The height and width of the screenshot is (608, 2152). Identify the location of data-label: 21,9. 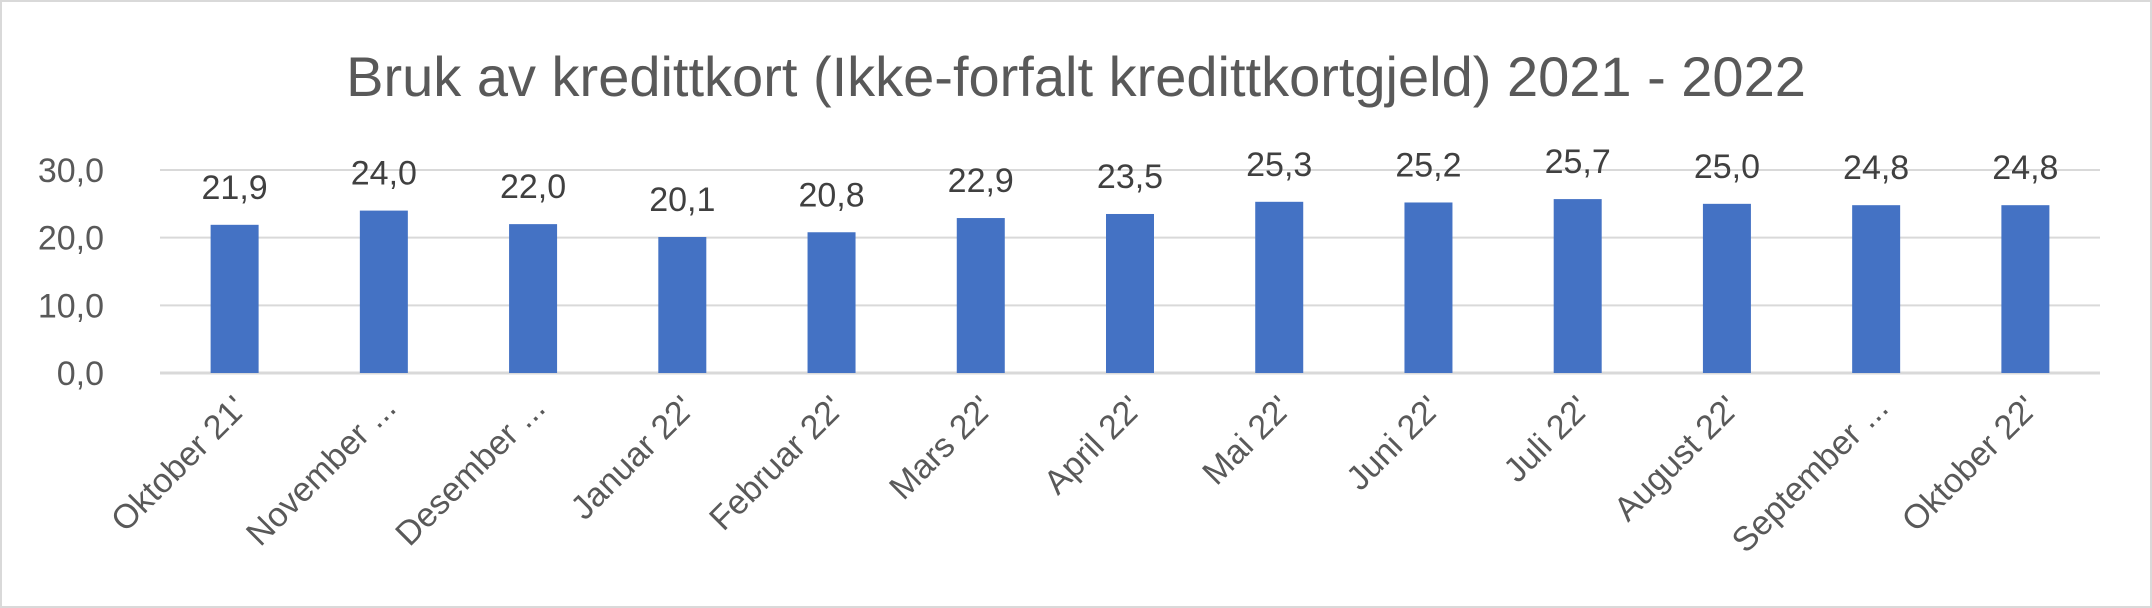
(235, 188).